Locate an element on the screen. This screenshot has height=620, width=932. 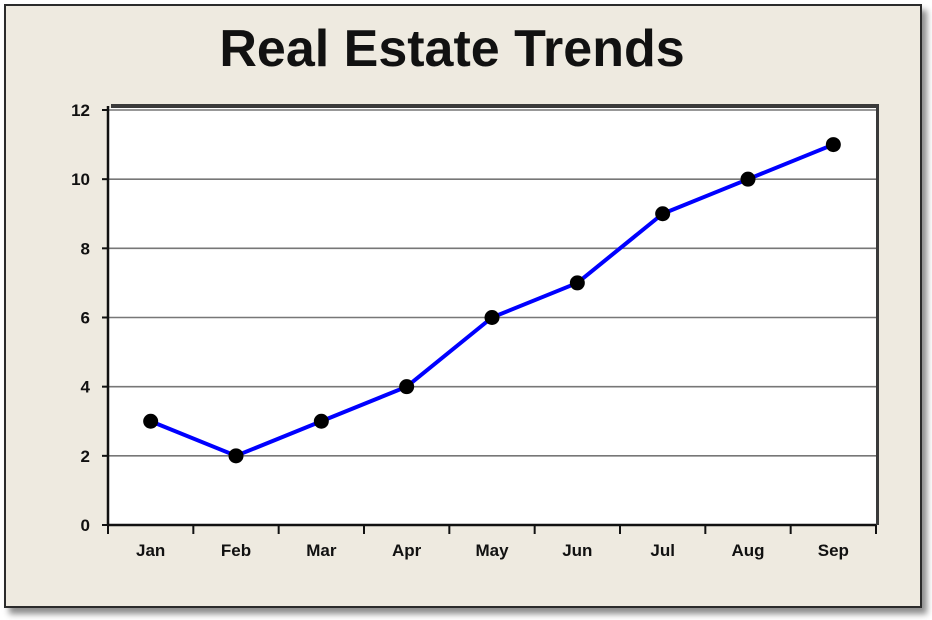
y-tick-label: 12 is located at coordinates (80, 110).